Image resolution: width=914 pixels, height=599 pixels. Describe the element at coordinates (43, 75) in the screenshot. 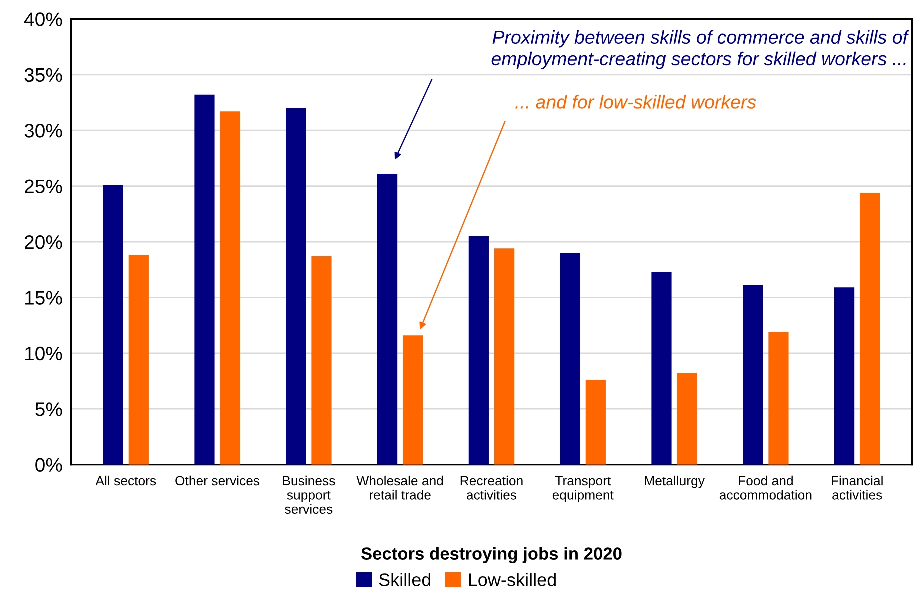

I see `y-tick-label: 35%` at that location.